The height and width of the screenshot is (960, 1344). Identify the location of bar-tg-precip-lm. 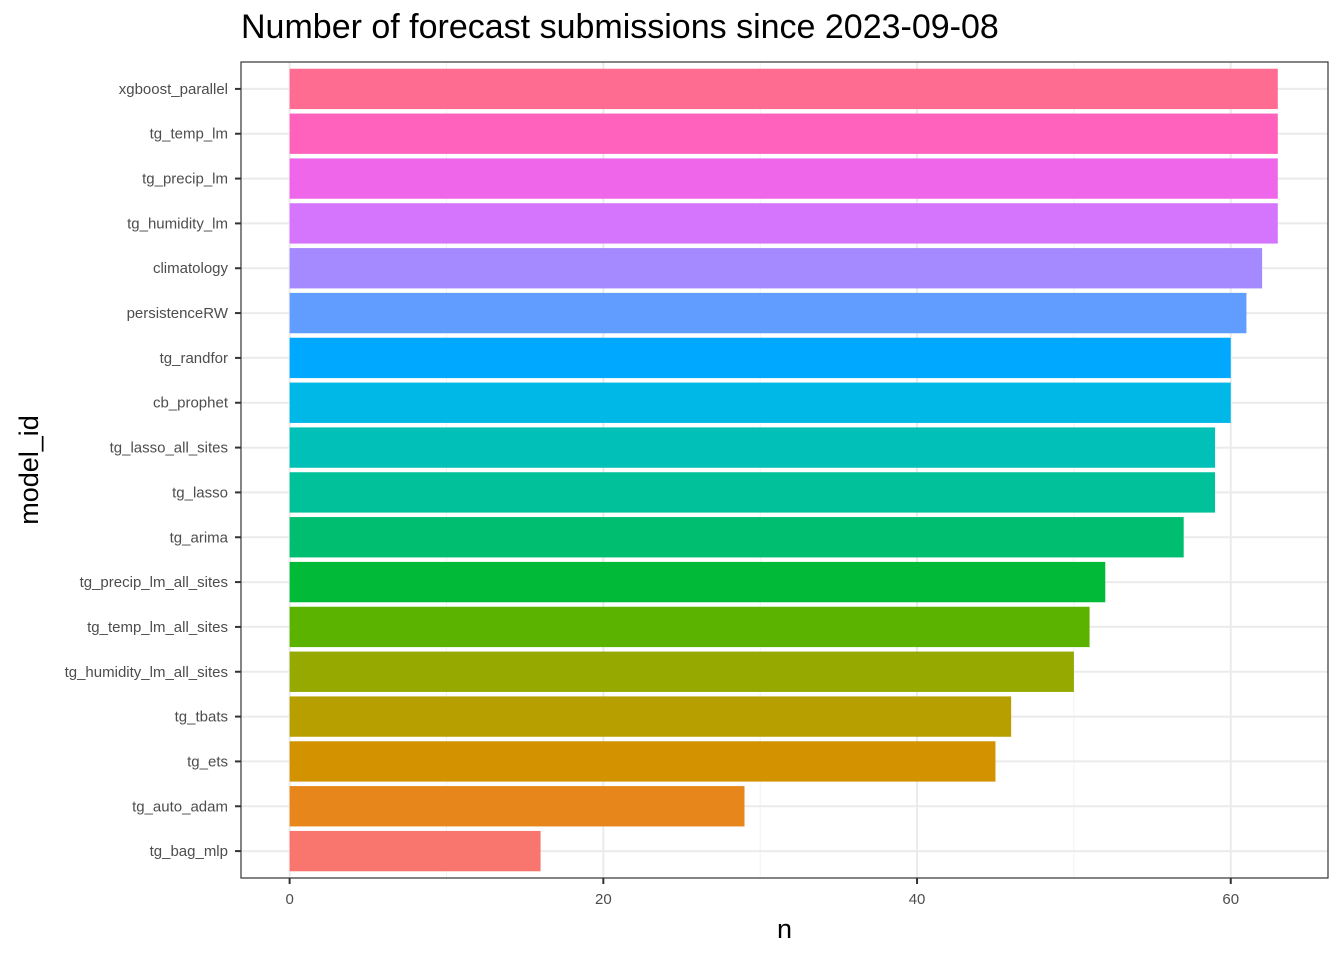
(783, 178).